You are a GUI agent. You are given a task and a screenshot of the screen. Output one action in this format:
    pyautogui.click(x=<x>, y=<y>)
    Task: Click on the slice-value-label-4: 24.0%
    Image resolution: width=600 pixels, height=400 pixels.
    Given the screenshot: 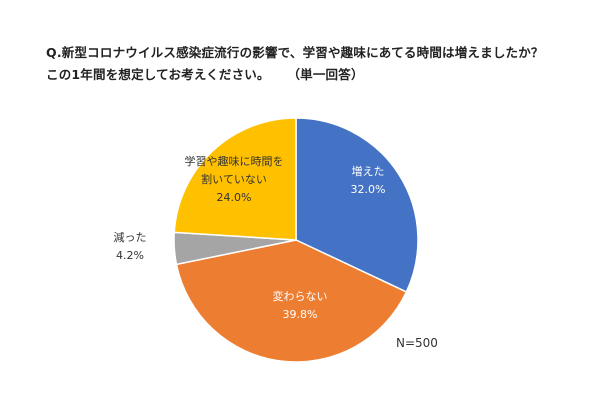 What is the action you would take?
    pyautogui.click(x=234, y=197)
    